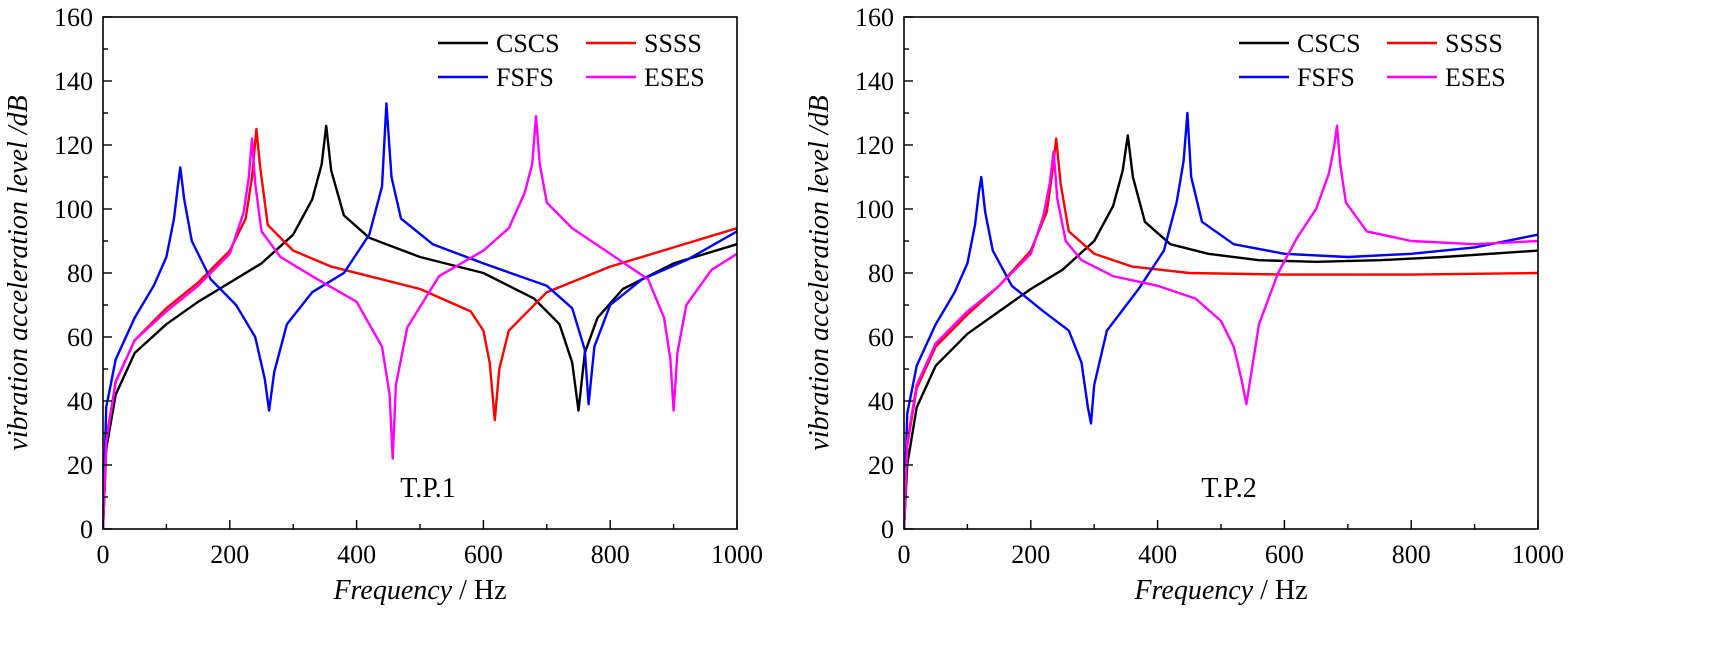 The image size is (1717, 666). What do you see at coordinates (1229, 488) in the screenshot?
I see `panel-annotation: T.P.2` at bounding box center [1229, 488].